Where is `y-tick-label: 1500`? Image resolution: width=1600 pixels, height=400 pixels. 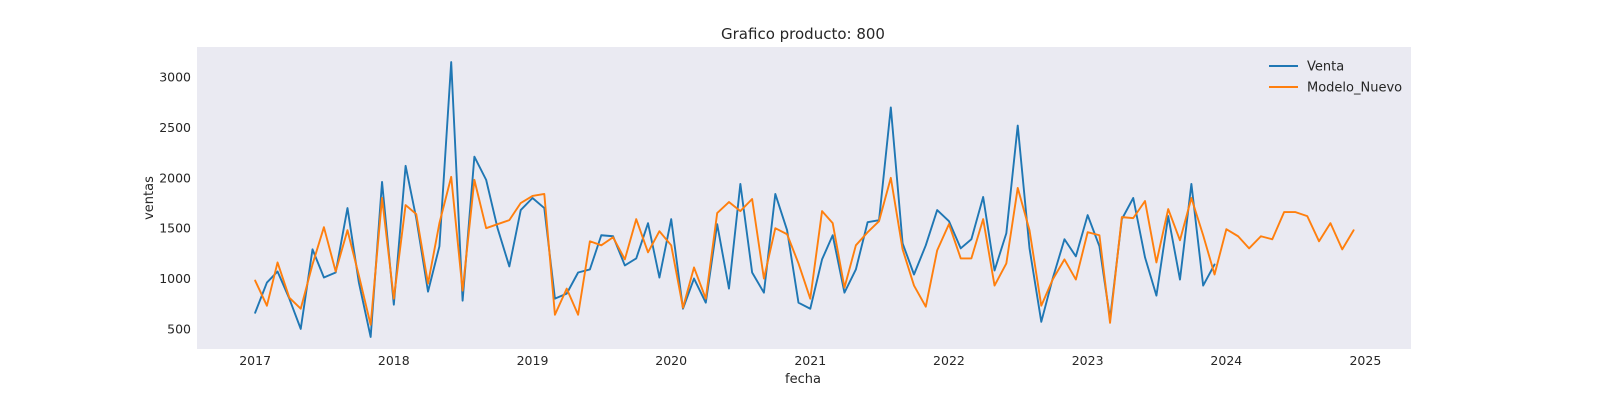
y-tick-label: 1500 is located at coordinates (175, 228).